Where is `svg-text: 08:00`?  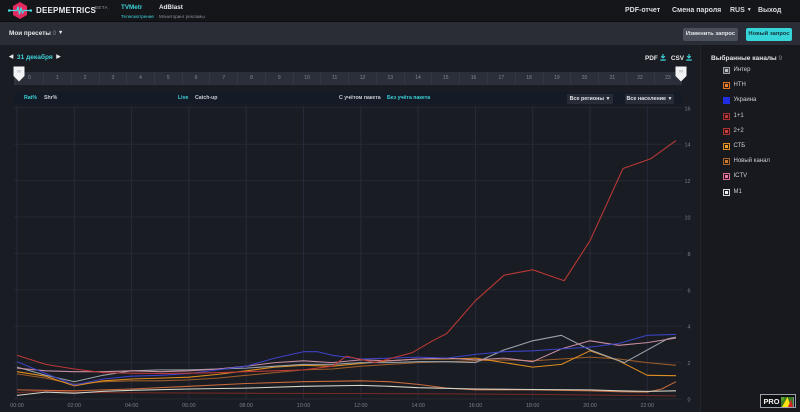 svg-text: 08:00 is located at coordinates (246, 406).